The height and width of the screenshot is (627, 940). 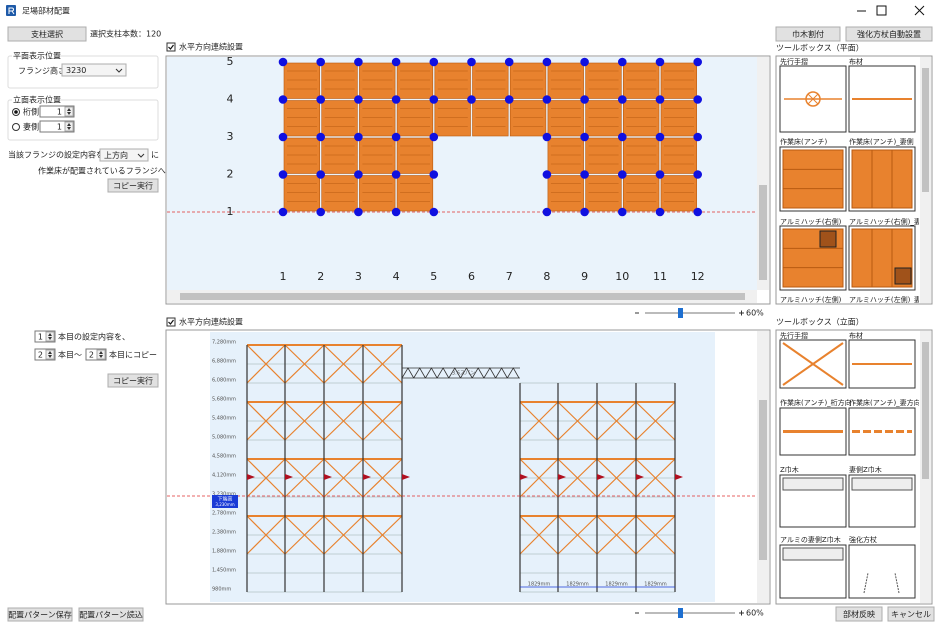 I want to click on tool-label: アルミハッチ(左側)_妻側, so click(x=888, y=299).